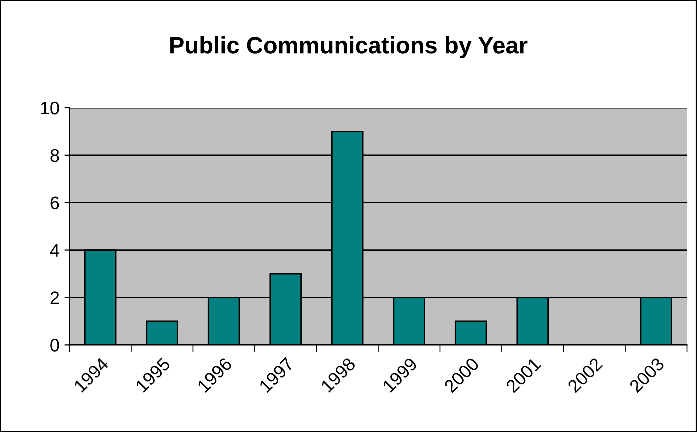 The image size is (697, 432). What do you see at coordinates (55, 345) in the screenshot?
I see `y-tick-label: 0` at bounding box center [55, 345].